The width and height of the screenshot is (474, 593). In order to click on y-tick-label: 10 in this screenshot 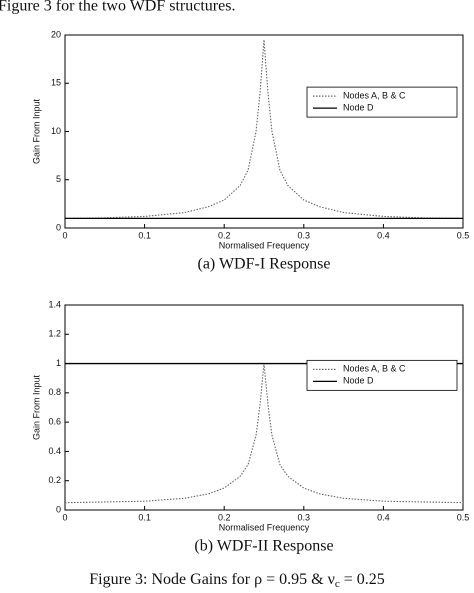, I will do `click(56, 131)`.